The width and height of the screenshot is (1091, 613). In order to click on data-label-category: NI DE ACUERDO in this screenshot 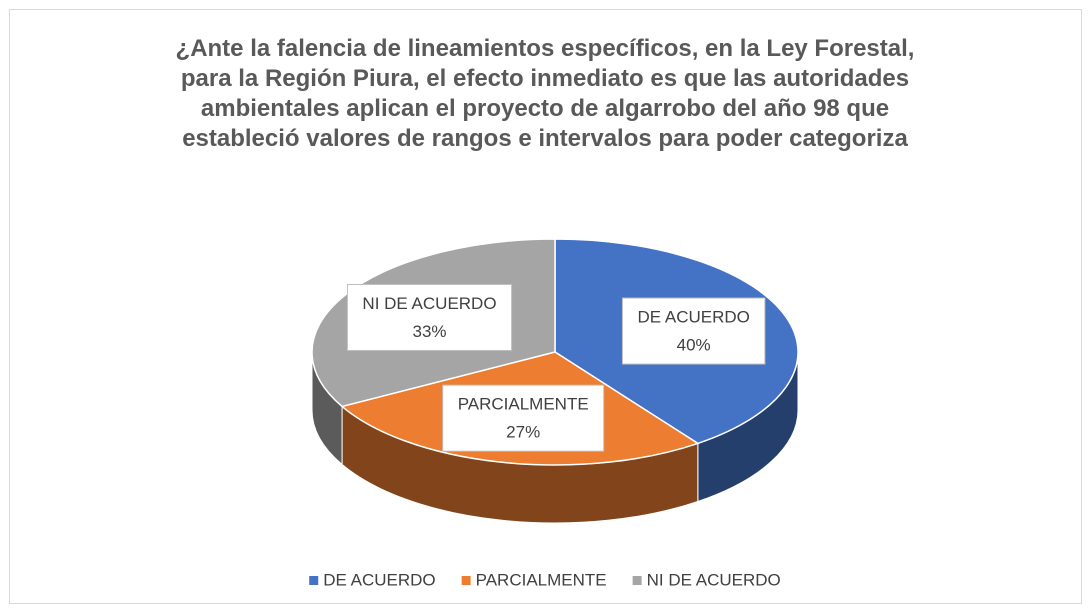, I will do `click(429, 303)`.